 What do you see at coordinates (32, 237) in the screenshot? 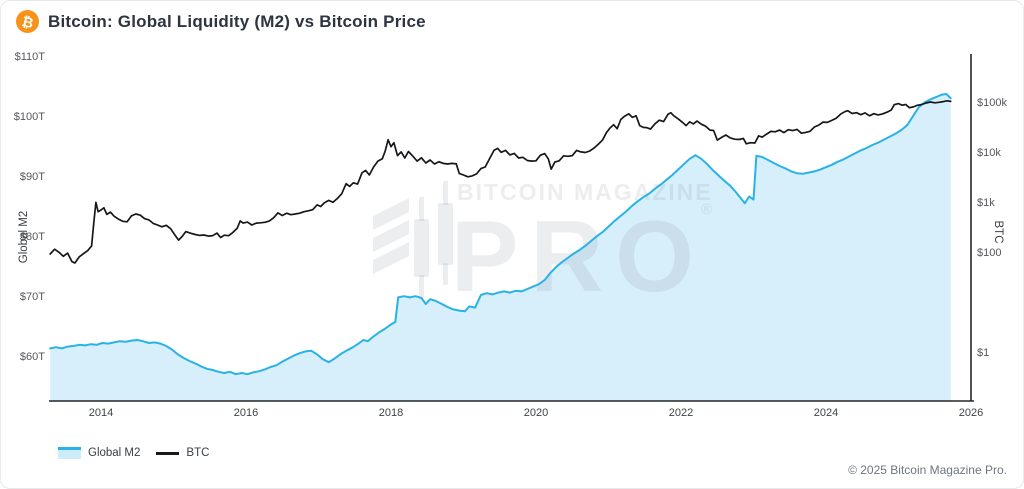
I see `axis-tick-label: $80T` at bounding box center [32, 237].